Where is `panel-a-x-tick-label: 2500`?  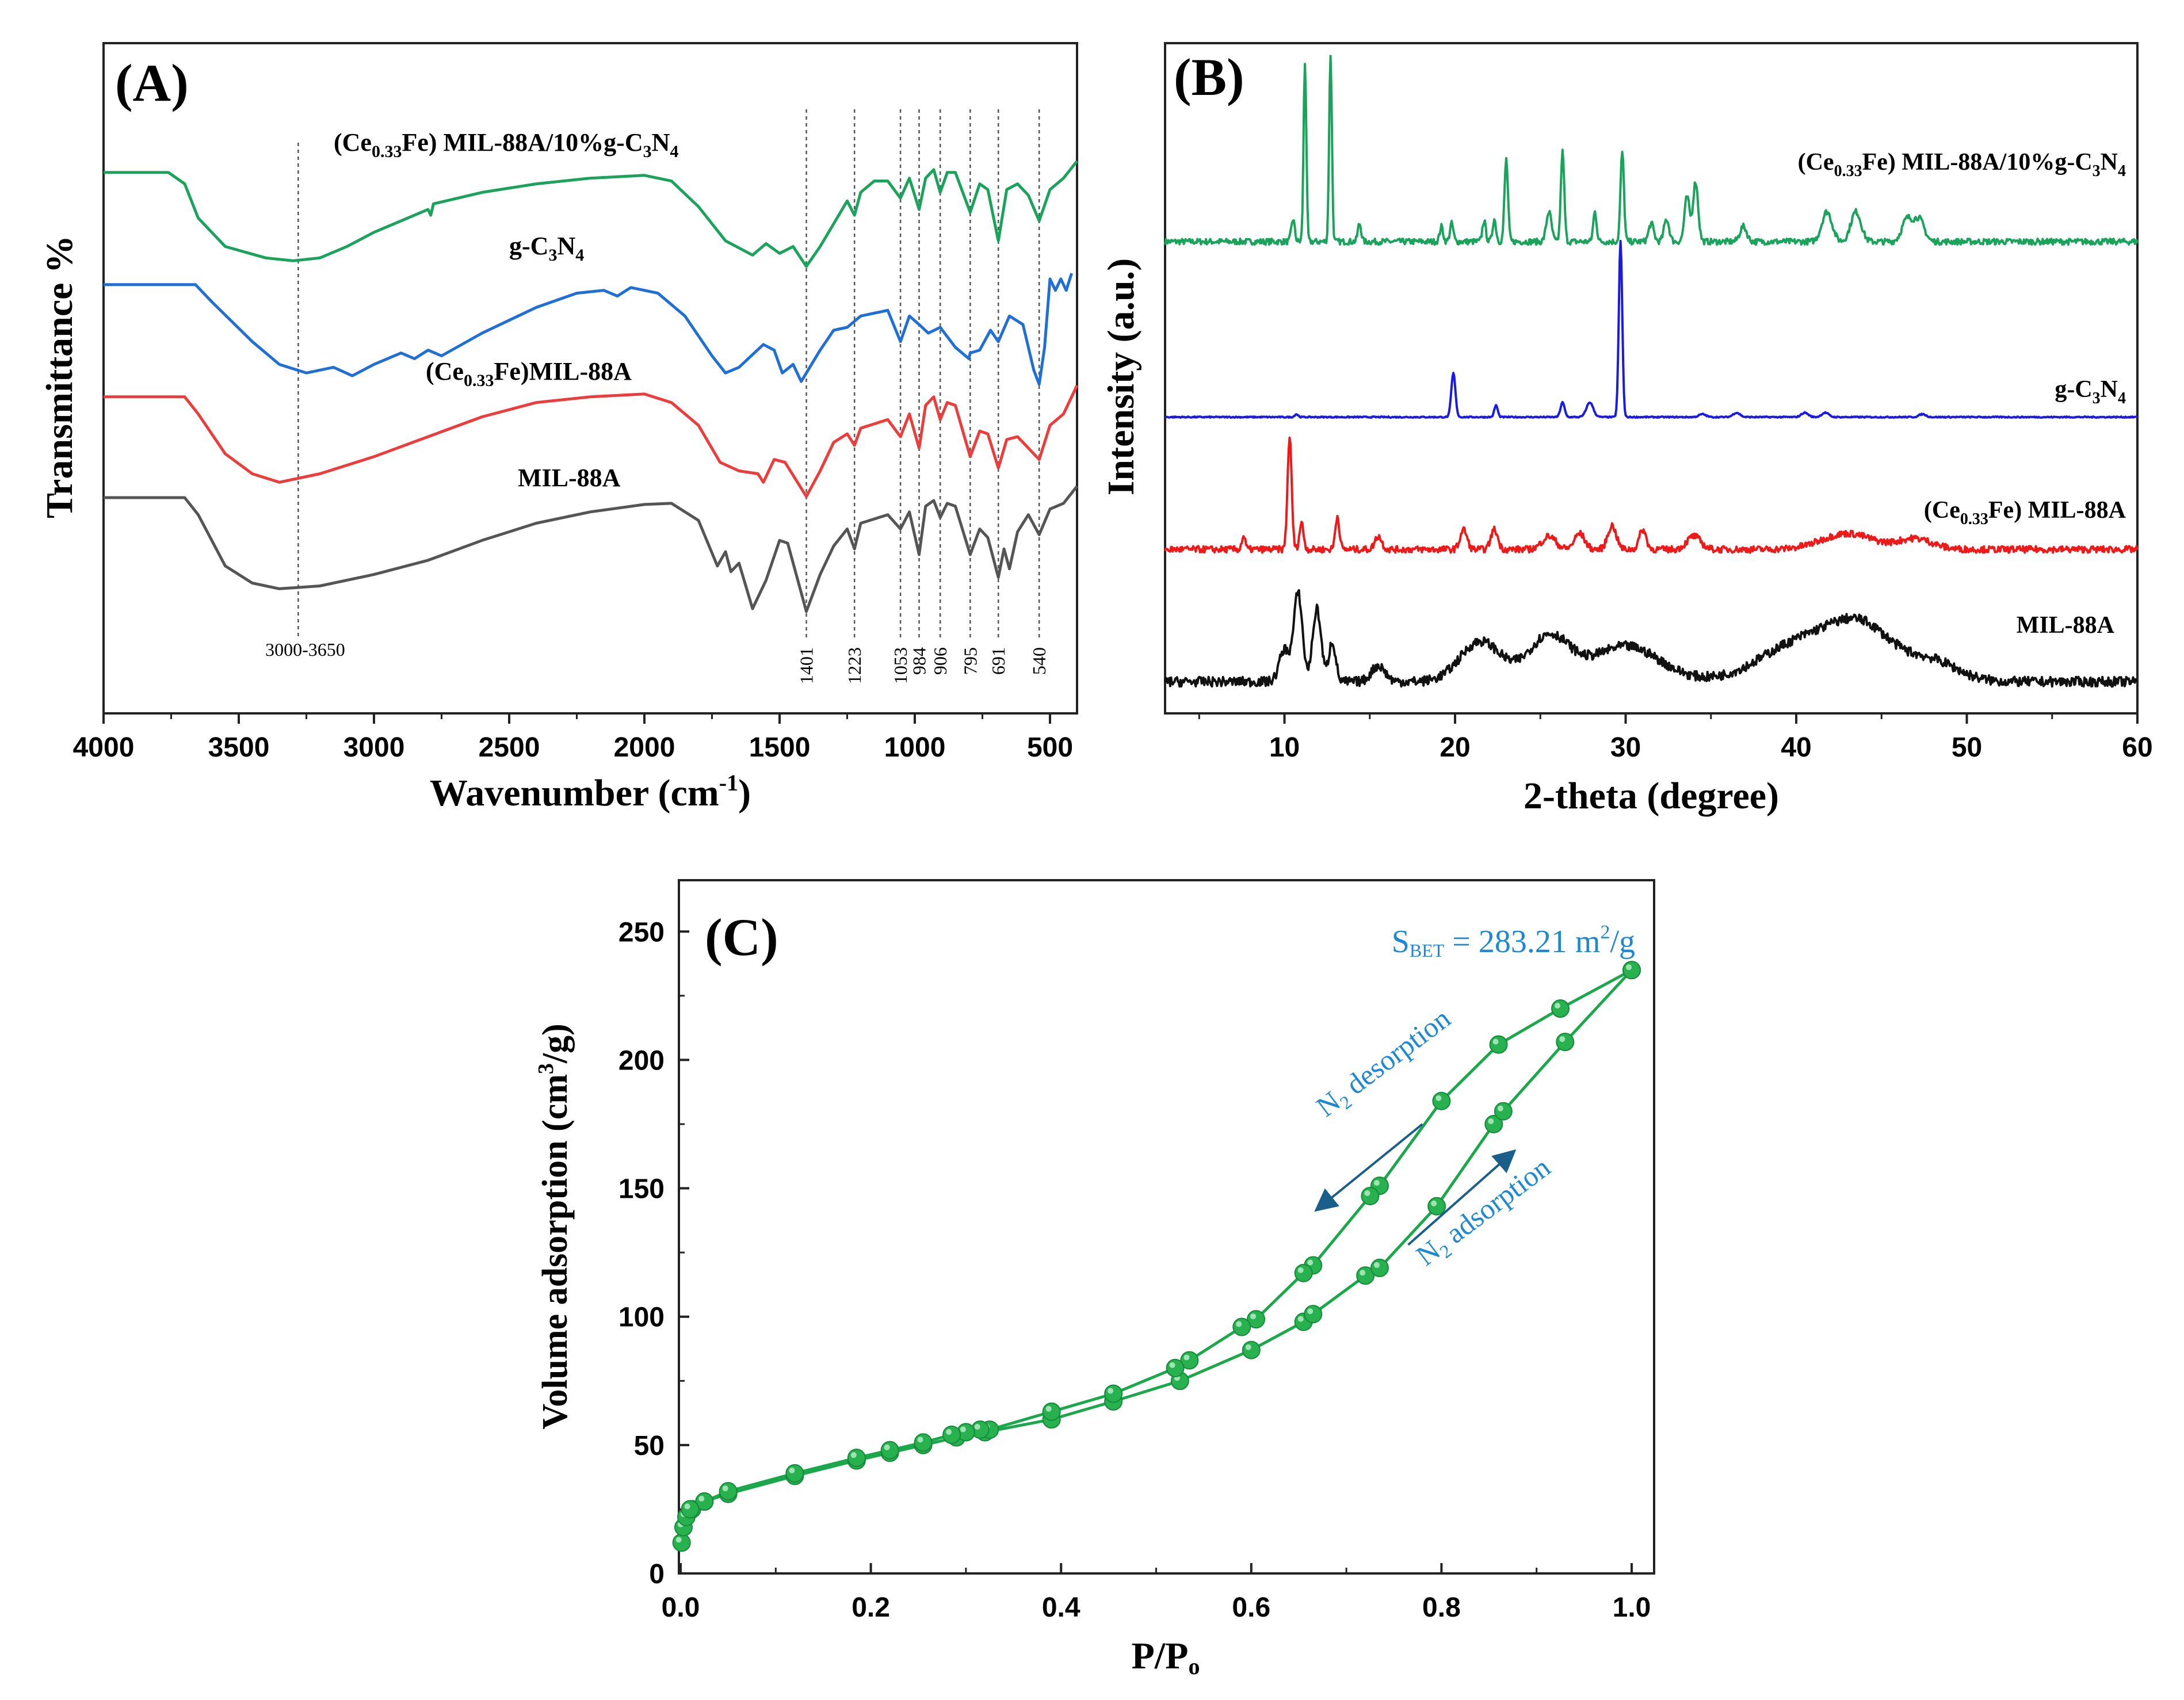 panel-a-x-tick-label: 2500 is located at coordinates (509, 747).